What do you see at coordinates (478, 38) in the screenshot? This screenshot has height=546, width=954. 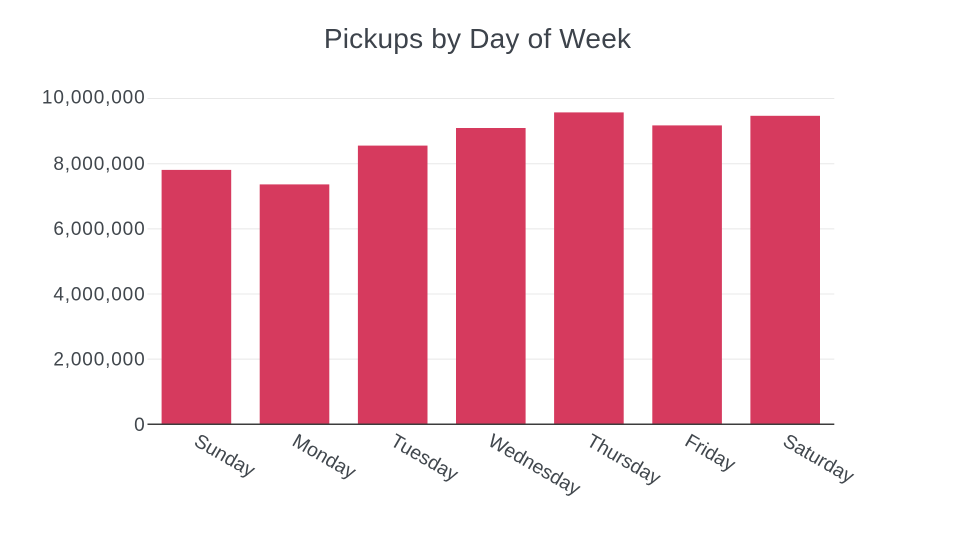 I see `svg-text: Pickups by Day of Week` at bounding box center [478, 38].